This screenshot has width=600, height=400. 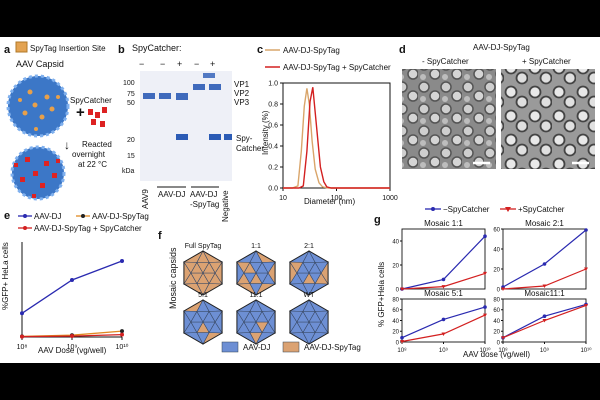 I want to click on g-ytick-label-2-3: 60, so click(x=395, y=311).